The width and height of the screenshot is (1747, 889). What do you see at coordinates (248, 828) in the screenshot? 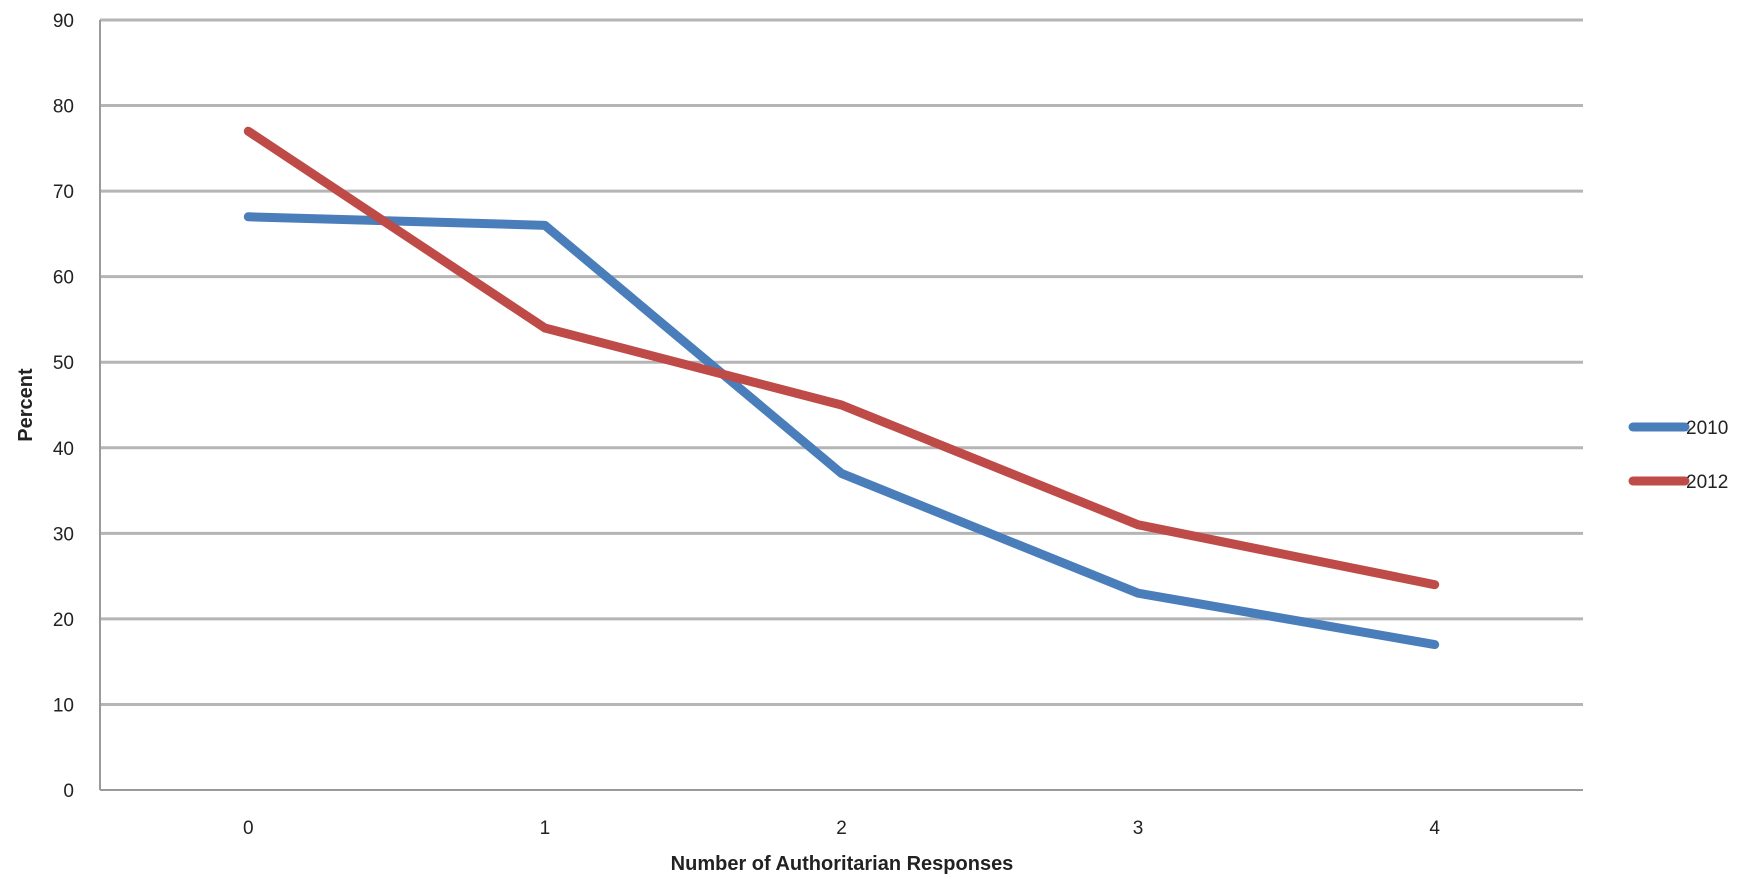
I see `x-tick-label: 0` at bounding box center [248, 828].